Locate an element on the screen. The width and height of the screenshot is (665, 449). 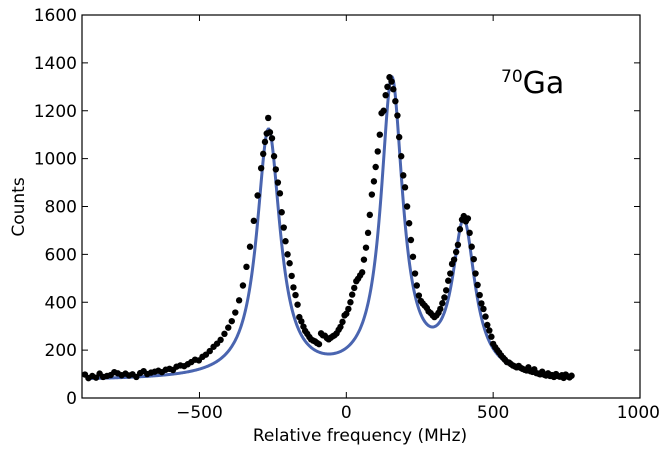
isotope-annotation: 70Ga is located at coordinates (532, 83).